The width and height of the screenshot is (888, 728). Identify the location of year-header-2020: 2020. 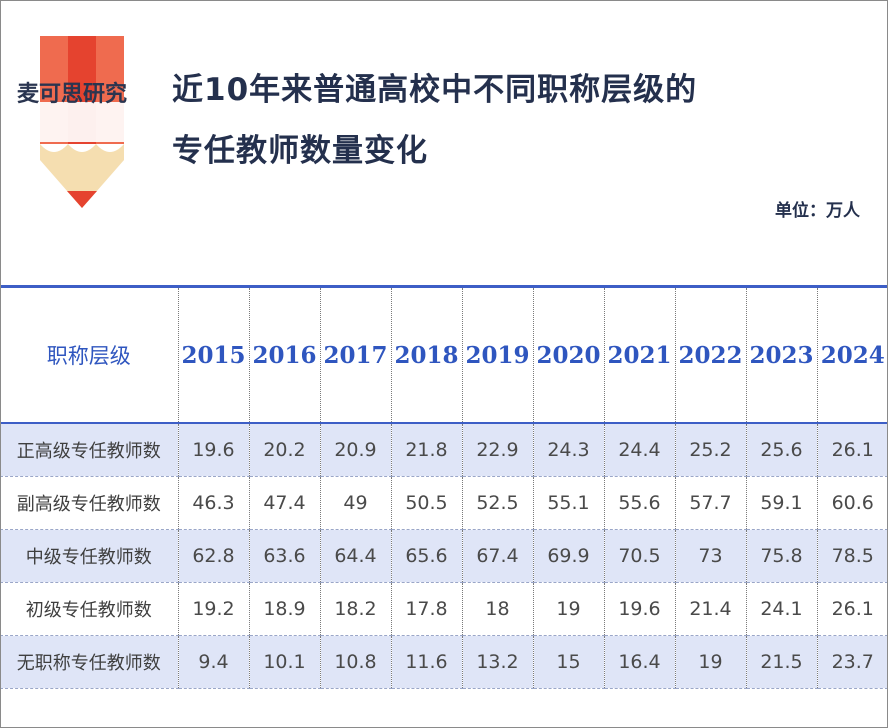
(568, 354).